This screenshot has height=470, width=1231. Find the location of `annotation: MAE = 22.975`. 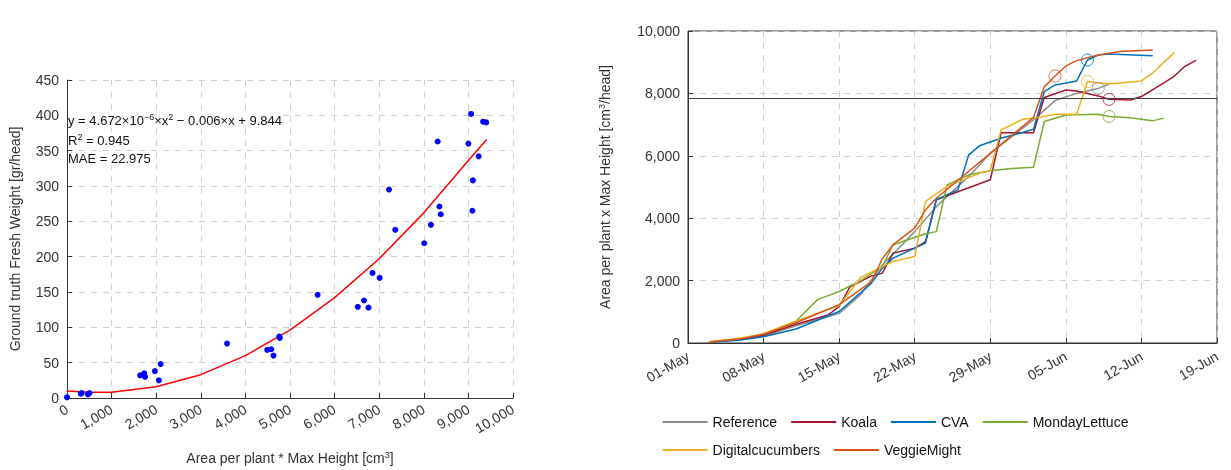

annotation: MAE = 22.975 is located at coordinates (109, 158).